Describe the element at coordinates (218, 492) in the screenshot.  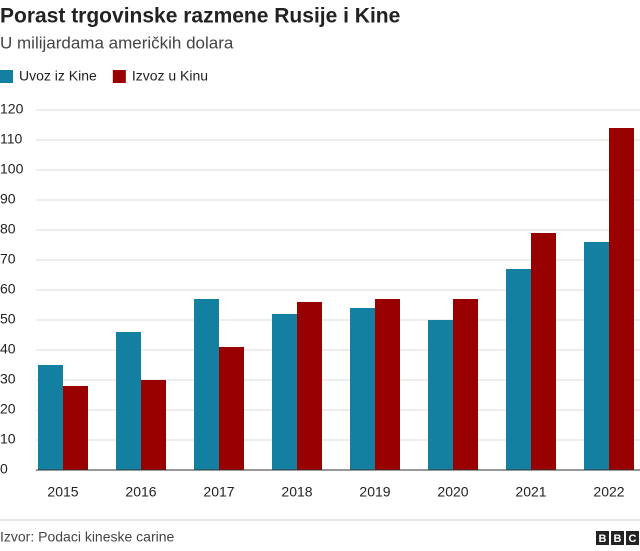
I see `x-tick-label: 2017` at that location.